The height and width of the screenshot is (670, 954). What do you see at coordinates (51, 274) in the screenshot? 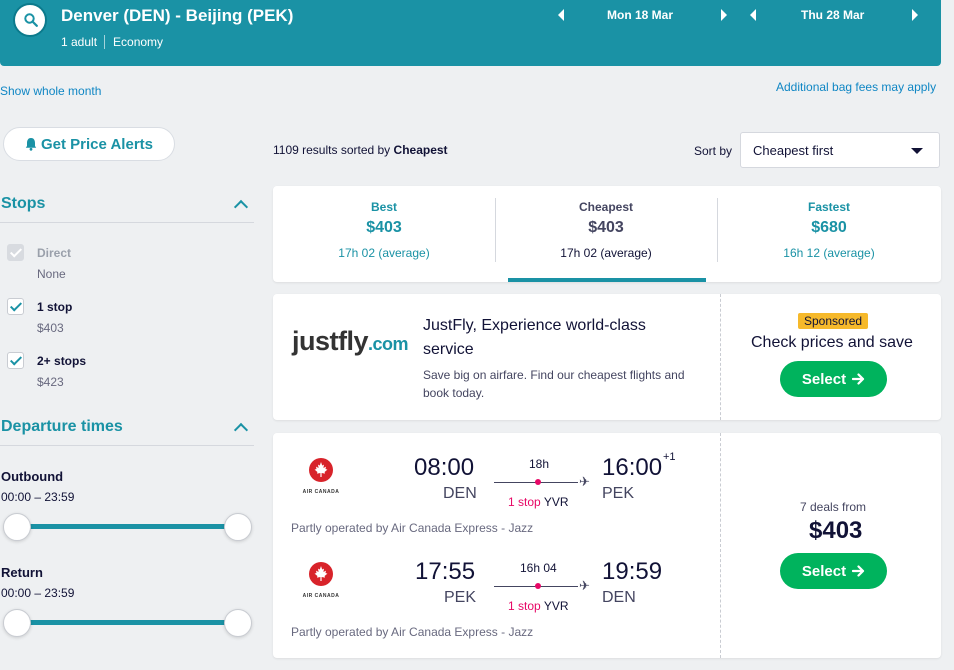
I see `stops-direct-price: None` at bounding box center [51, 274].